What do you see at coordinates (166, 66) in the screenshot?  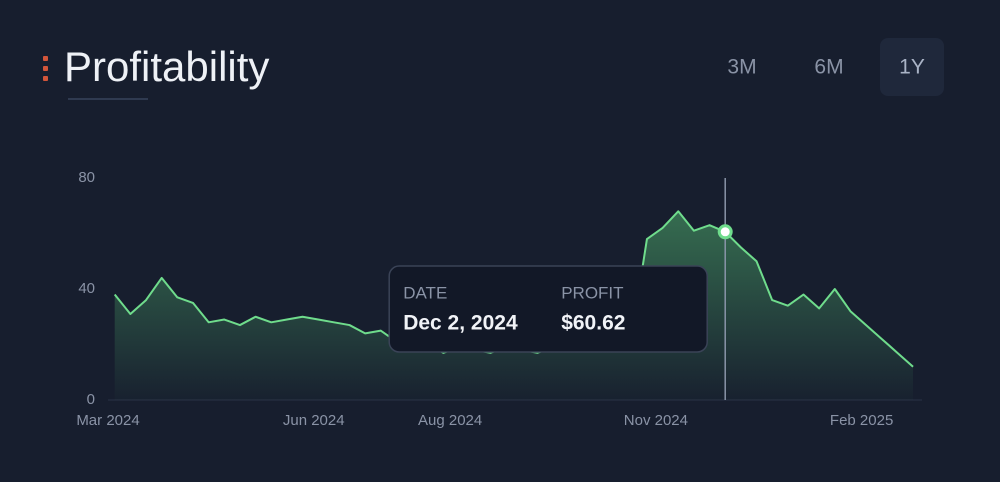 I see `chart-title: Profitability` at bounding box center [166, 66].